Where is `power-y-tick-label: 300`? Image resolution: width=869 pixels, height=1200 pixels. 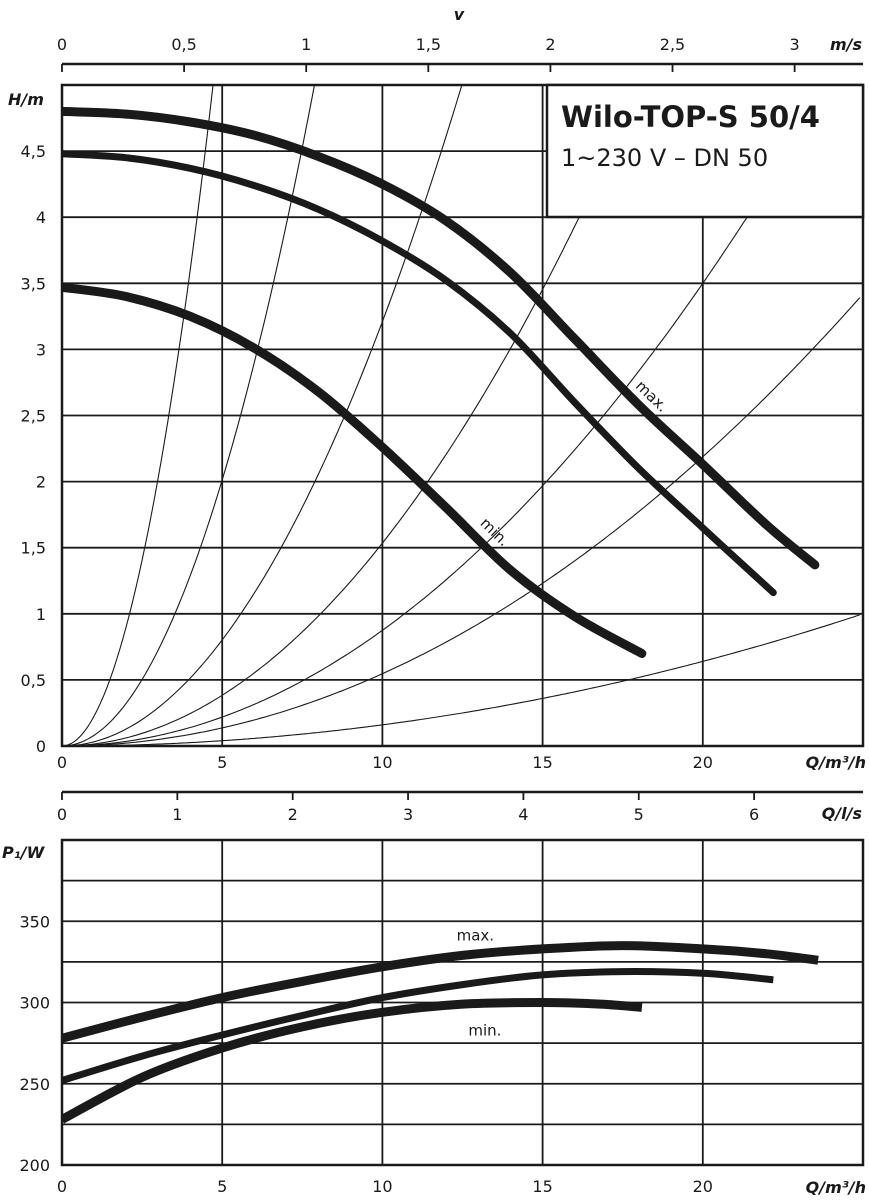 power-y-tick-label: 300 is located at coordinates (34, 1003).